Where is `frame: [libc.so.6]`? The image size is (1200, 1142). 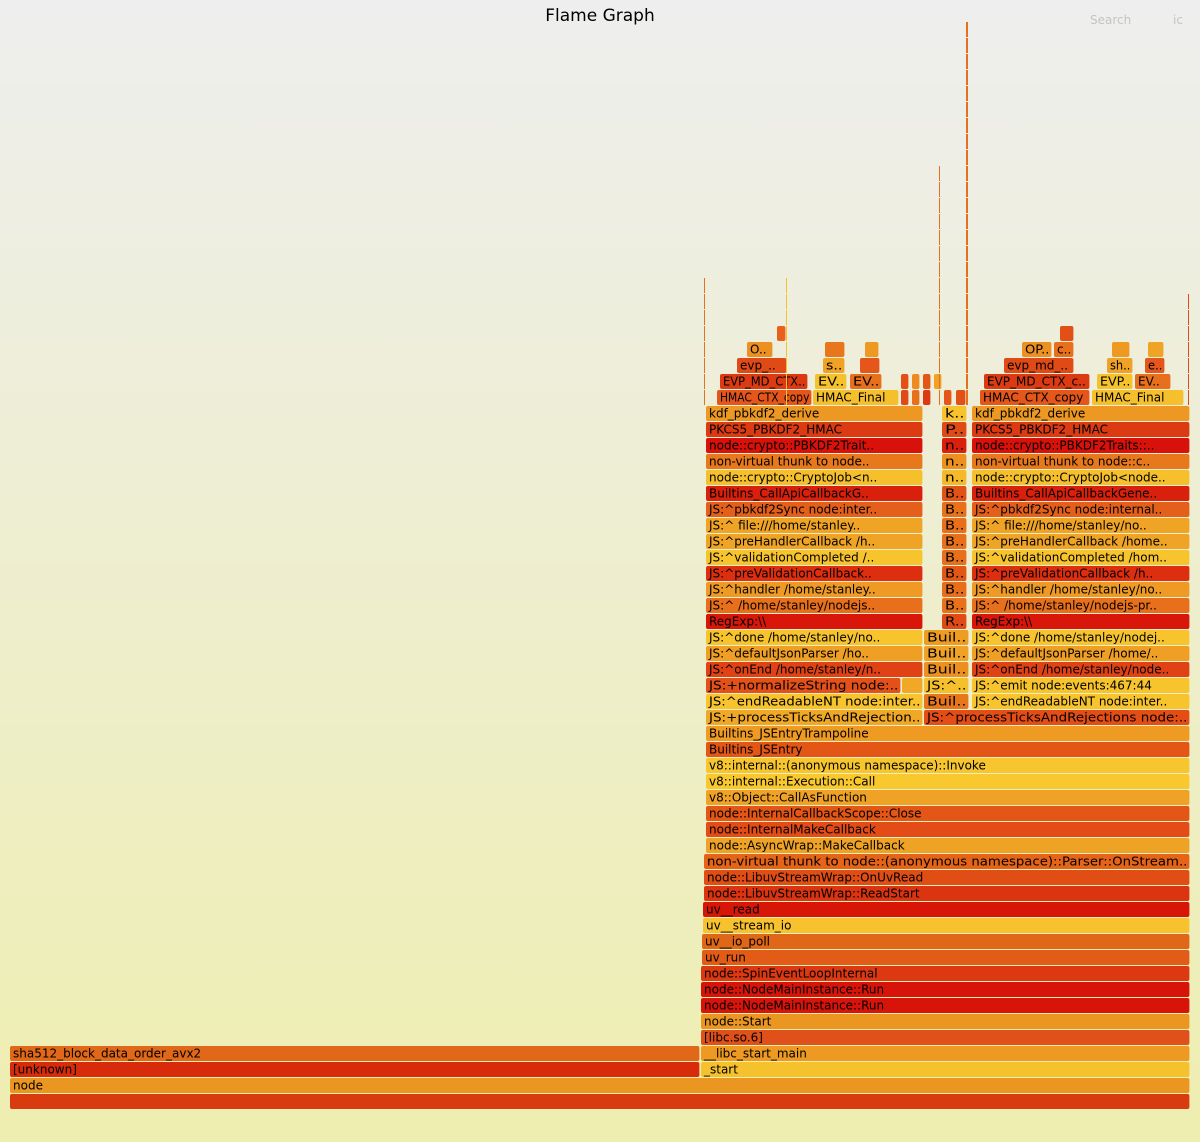 frame: [libc.so.6] is located at coordinates (945, 1037).